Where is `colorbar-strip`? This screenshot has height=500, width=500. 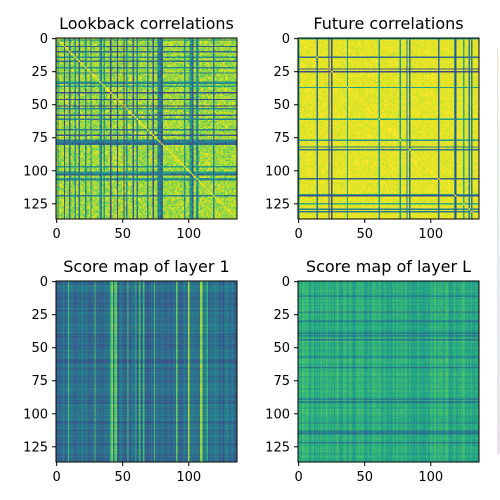
colorbar-strip is located at coordinates (498, 251).